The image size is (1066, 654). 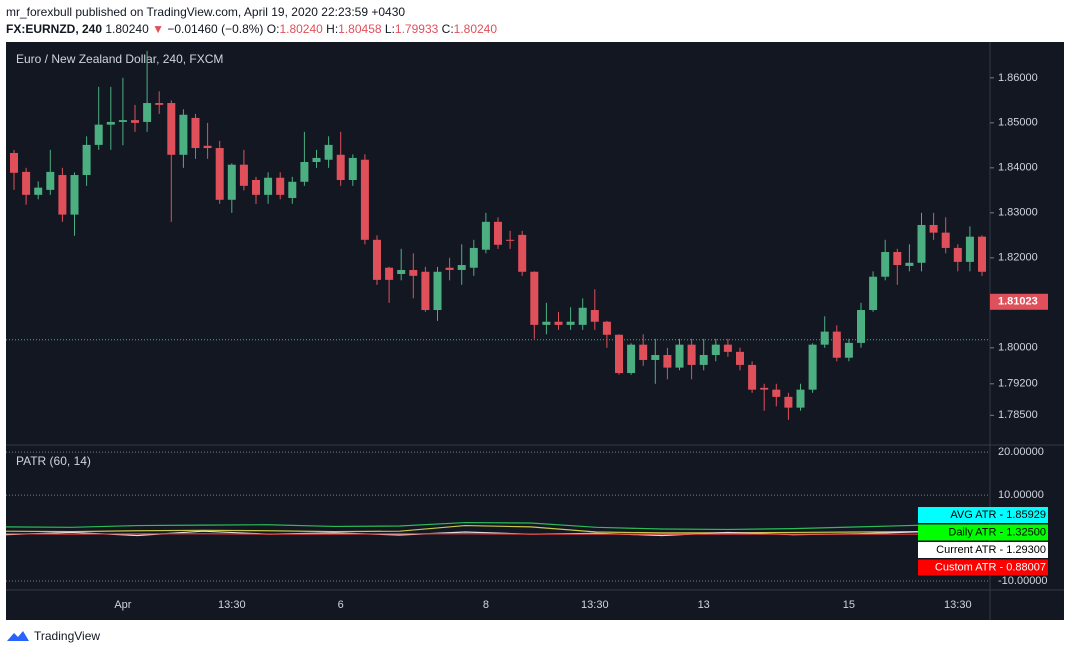 What do you see at coordinates (1021, 452) in the screenshot?
I see `y2-tick-label: 20.00000` at bounding box center [1021, 452].